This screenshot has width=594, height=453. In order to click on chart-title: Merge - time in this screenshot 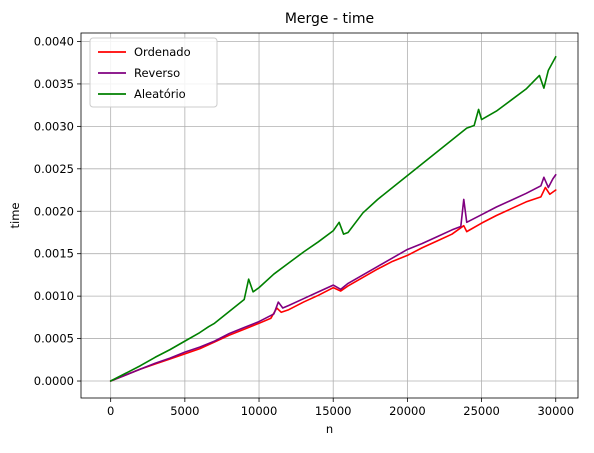, I will do `click(329, 19)`.